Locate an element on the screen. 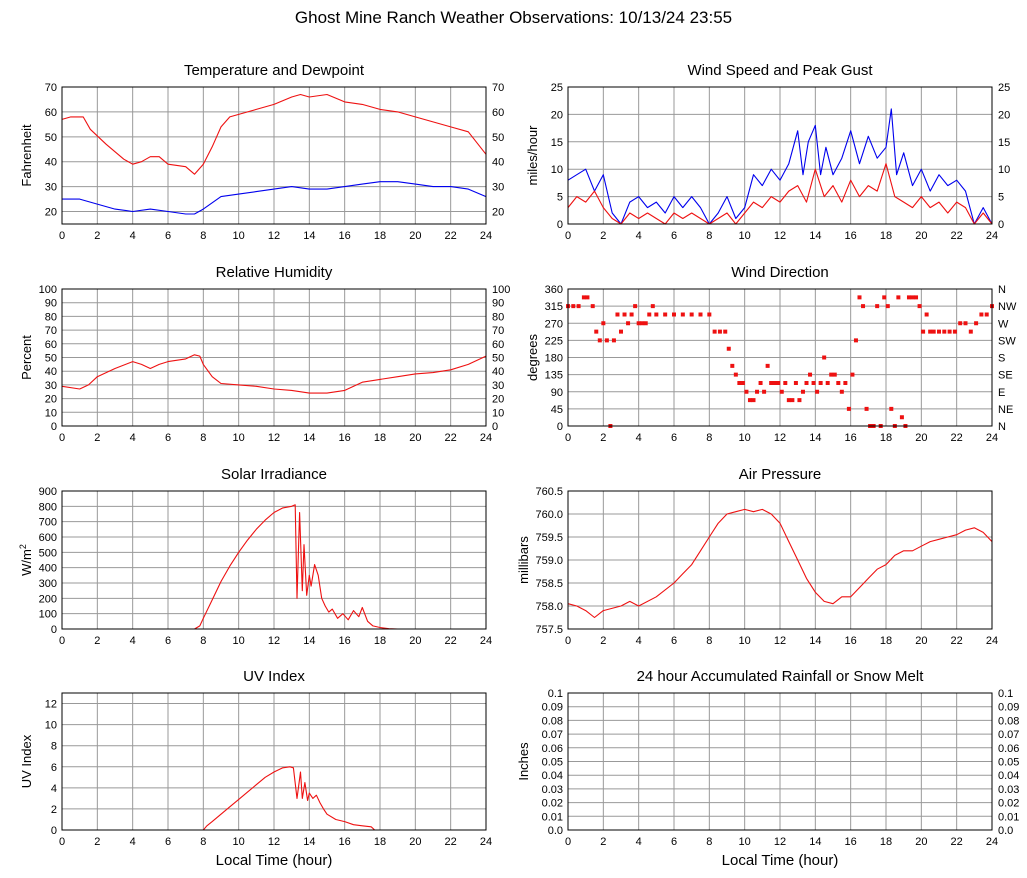 The height and width of the screenshot is (878, 1027). uv-y-tick-label: 4 is located at coordinates (54, 789).